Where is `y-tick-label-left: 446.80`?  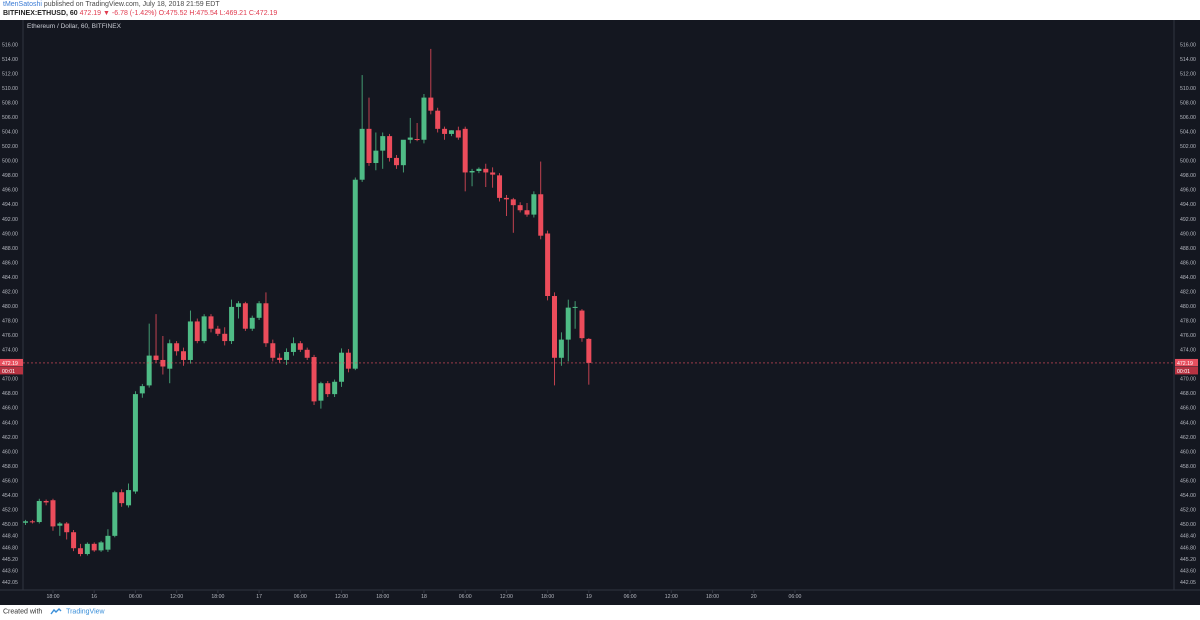
y-tick-label-left: 446.80 is located at coordinates (10, 548).